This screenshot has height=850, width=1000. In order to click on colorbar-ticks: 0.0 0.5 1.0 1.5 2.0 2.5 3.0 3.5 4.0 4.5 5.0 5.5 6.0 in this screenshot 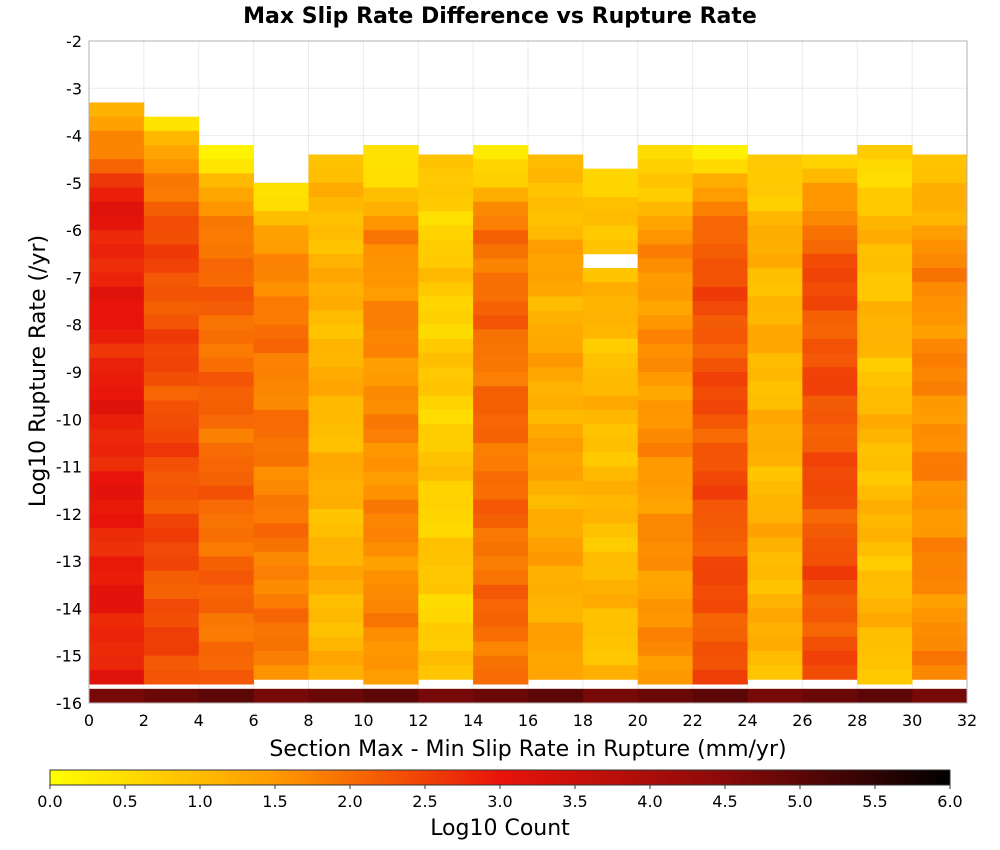, I will do `click(500, 798)`.